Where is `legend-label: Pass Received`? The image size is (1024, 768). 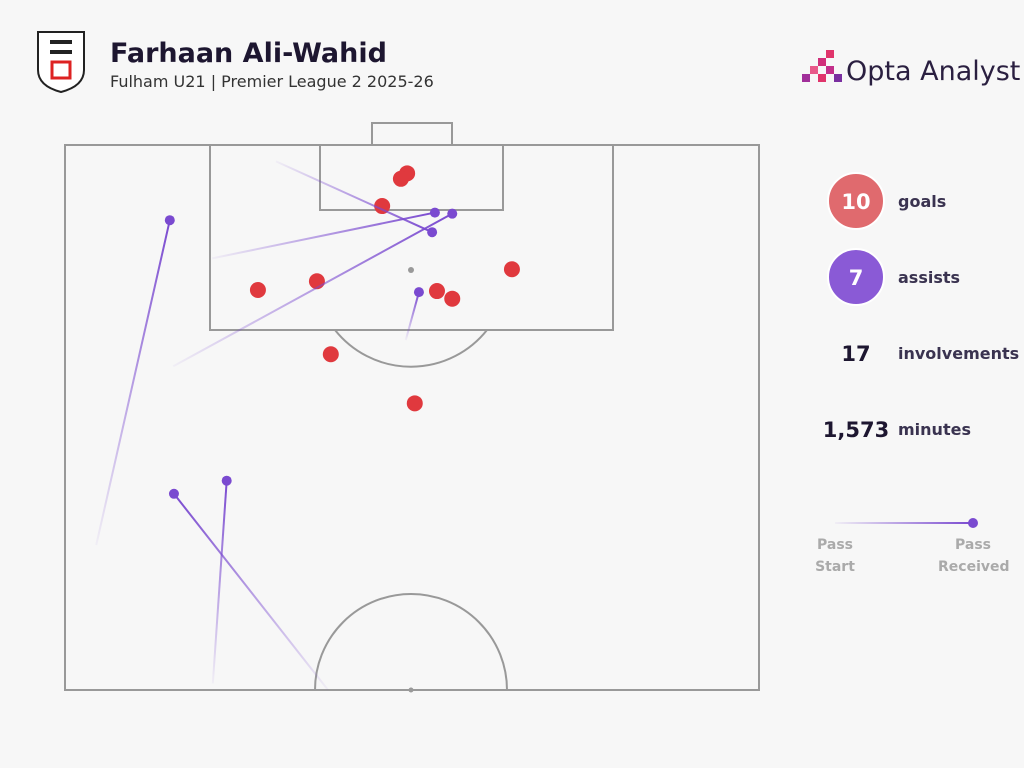
legend-label: Pass Received is located at coordinates (974, 556).